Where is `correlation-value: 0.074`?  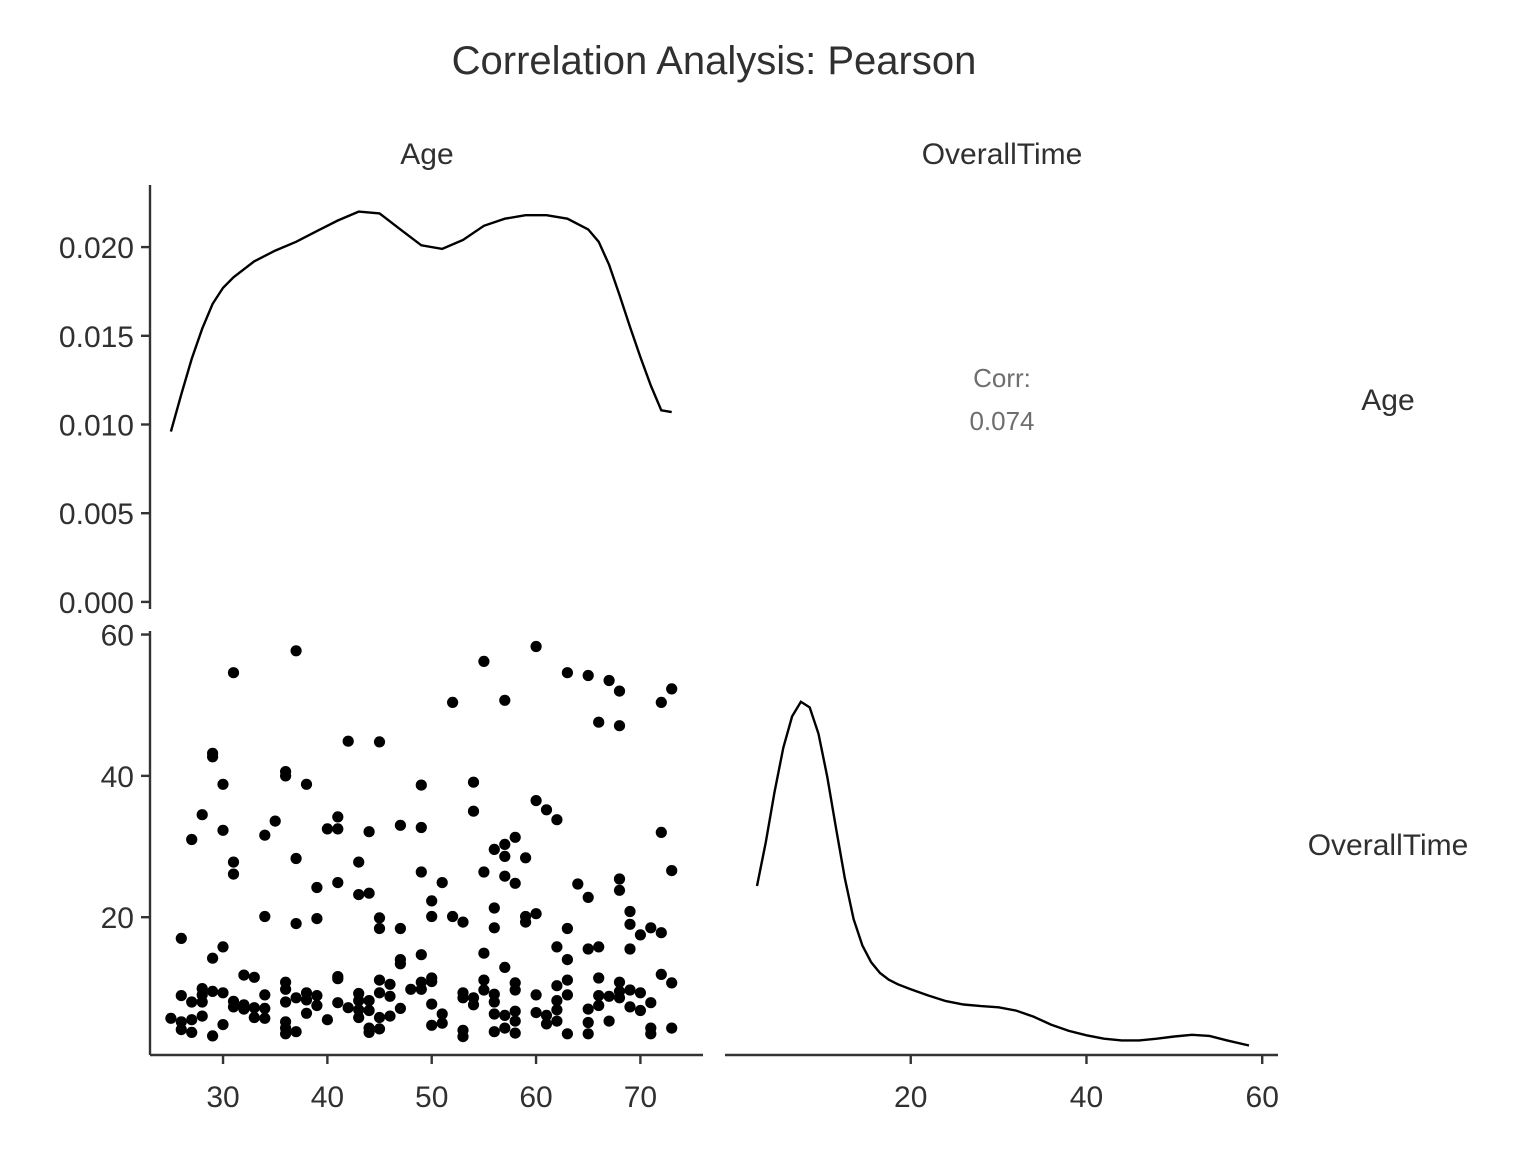 correlation-value: 0.074 is located at coordinates (1001, 421).